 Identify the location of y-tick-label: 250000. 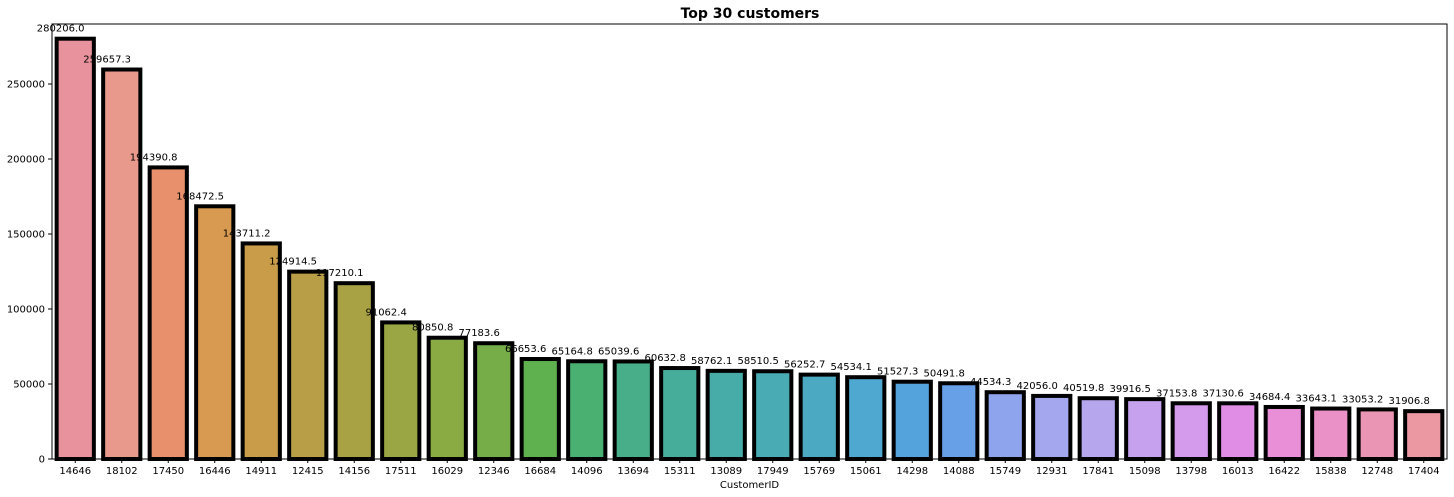
(26, 85).